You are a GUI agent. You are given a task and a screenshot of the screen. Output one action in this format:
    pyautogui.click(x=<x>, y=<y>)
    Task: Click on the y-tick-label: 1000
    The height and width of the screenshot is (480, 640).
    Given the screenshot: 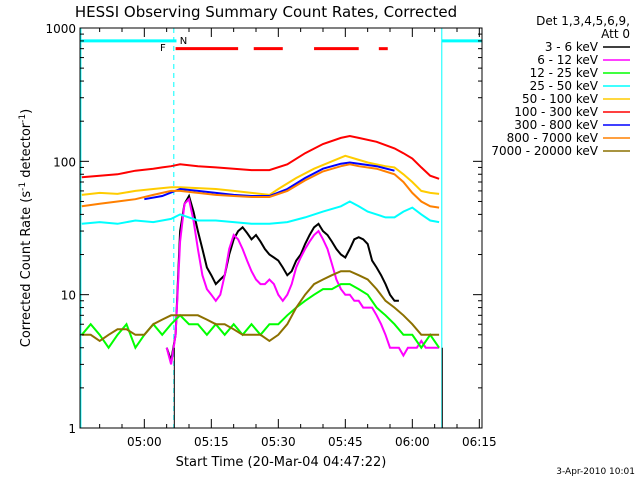 What is the action you would take?
    pyautogui.click(x=60, y=29)
    